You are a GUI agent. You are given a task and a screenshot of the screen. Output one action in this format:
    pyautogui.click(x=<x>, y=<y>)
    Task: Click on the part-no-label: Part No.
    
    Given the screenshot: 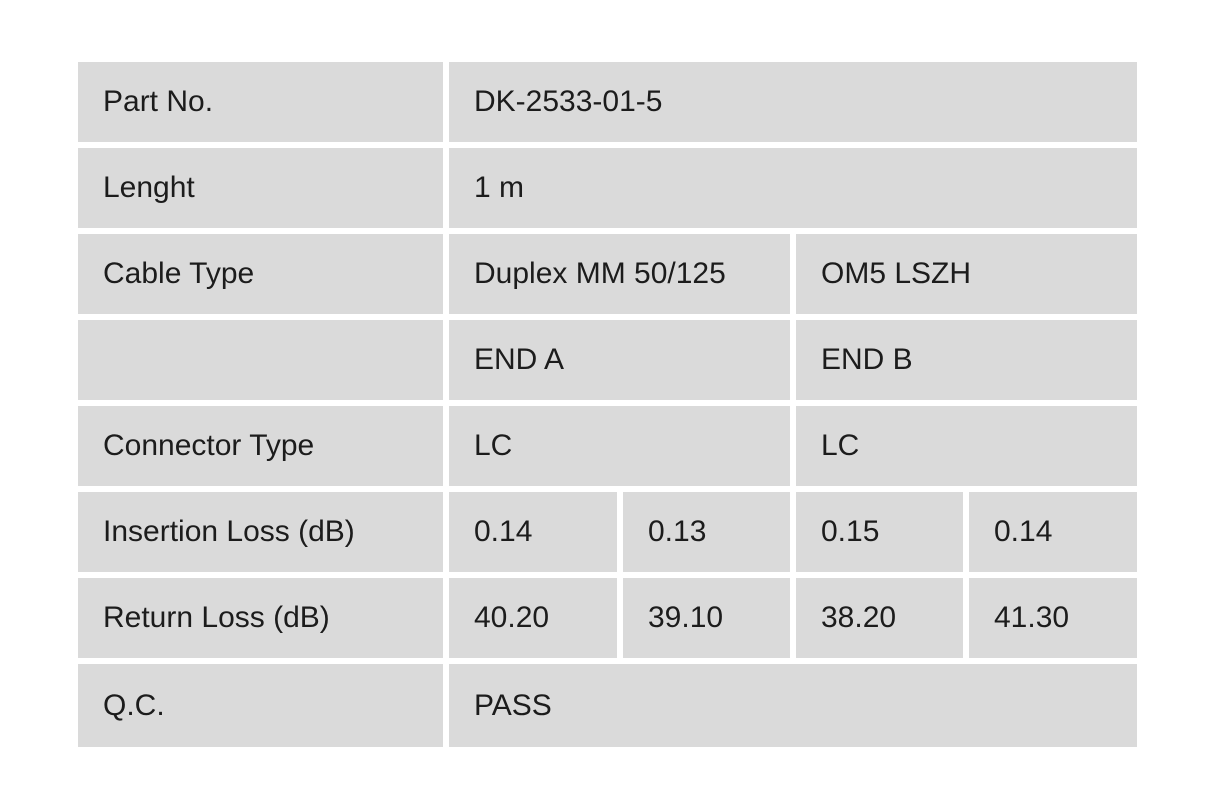 What is the action you would take?
    pyautogui.click(x=260, y=102)
    